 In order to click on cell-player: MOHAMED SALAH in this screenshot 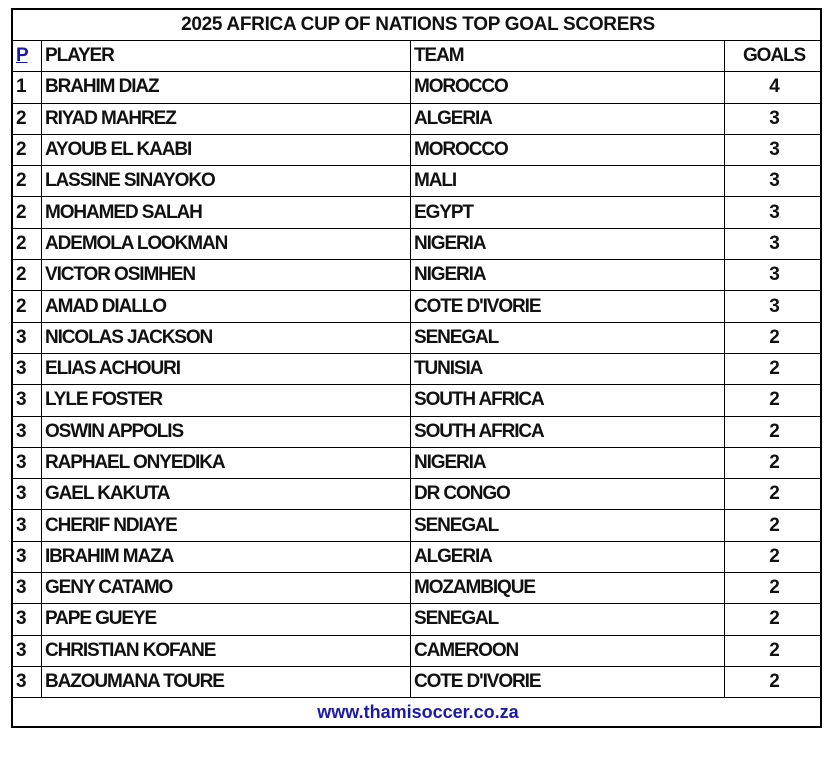, I will do `click(226, 212)`.